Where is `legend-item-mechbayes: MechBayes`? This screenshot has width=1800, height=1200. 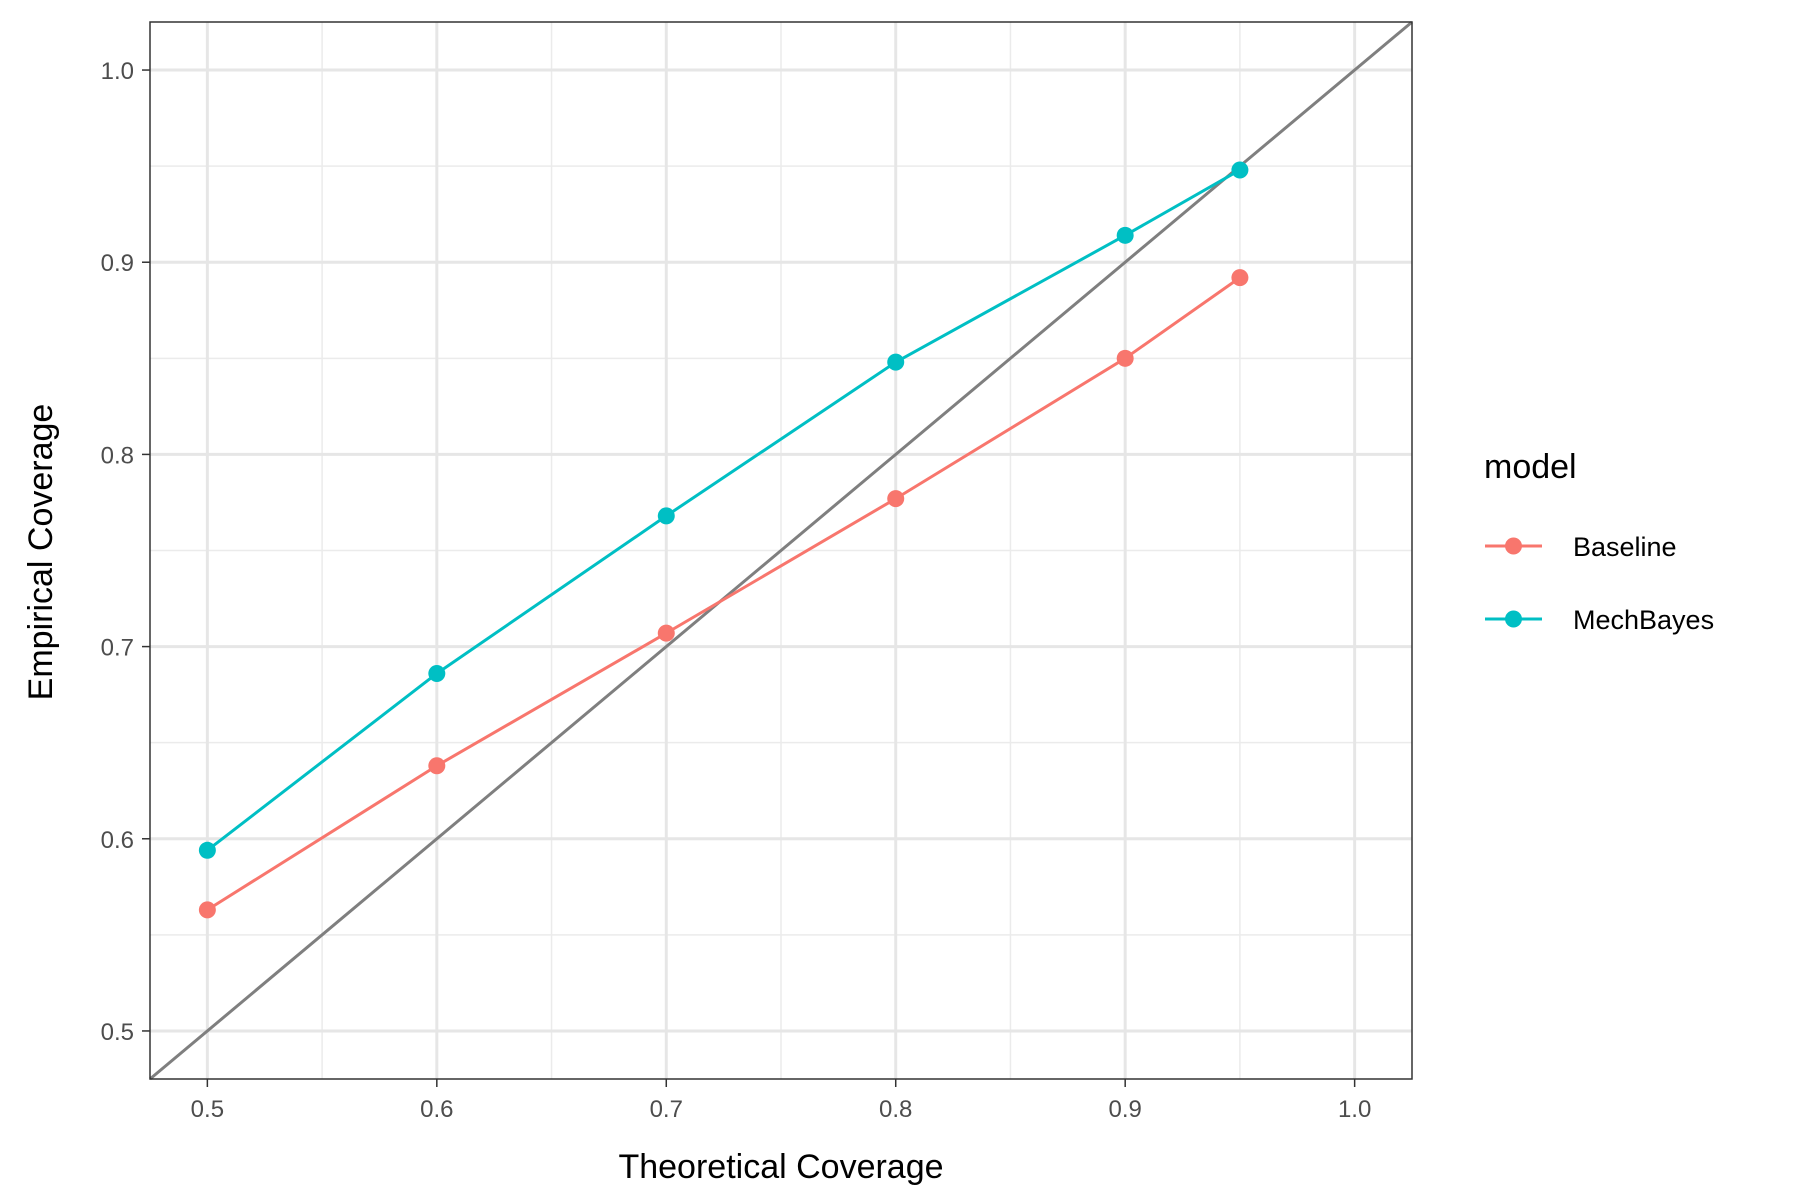
legend-item-mechbayes: MechBayes is located at coordinates (1599, 620).